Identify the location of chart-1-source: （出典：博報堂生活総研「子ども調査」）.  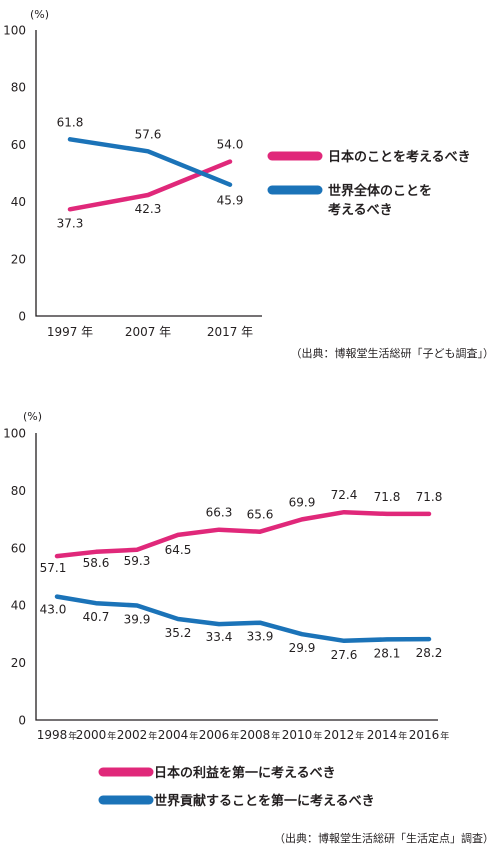
(393, 353).